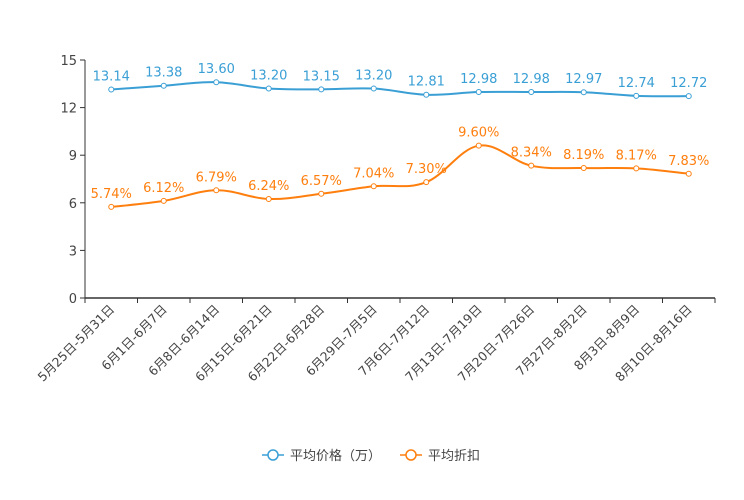 This screenshot has width=744, height=500. What do you see at coordinates (73, 299) in the screenshot?
I see `y-tick-label: 0` at bounding box center [73, 299].